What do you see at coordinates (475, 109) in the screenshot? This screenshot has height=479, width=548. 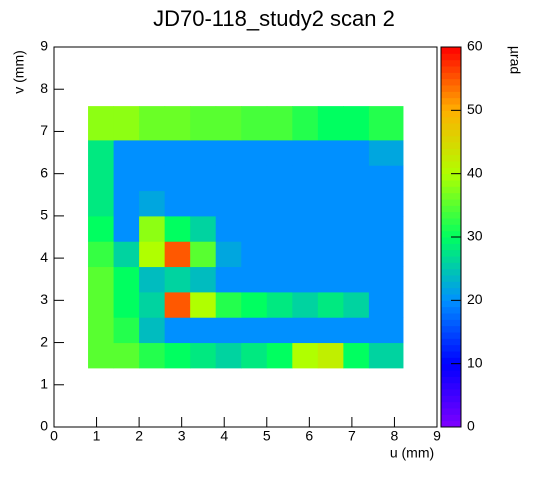 I see `colorbar-tick-label: 50` at bounding box center [475, 109].